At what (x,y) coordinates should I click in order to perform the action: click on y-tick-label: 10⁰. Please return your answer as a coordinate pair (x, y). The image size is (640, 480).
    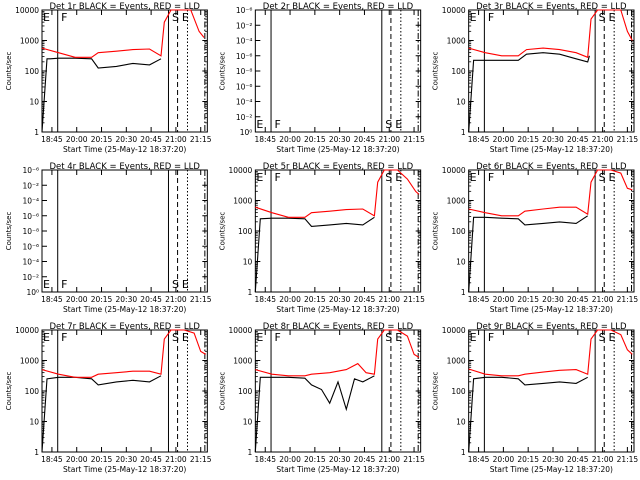
    Looking at the image, I should click on (32, 292).